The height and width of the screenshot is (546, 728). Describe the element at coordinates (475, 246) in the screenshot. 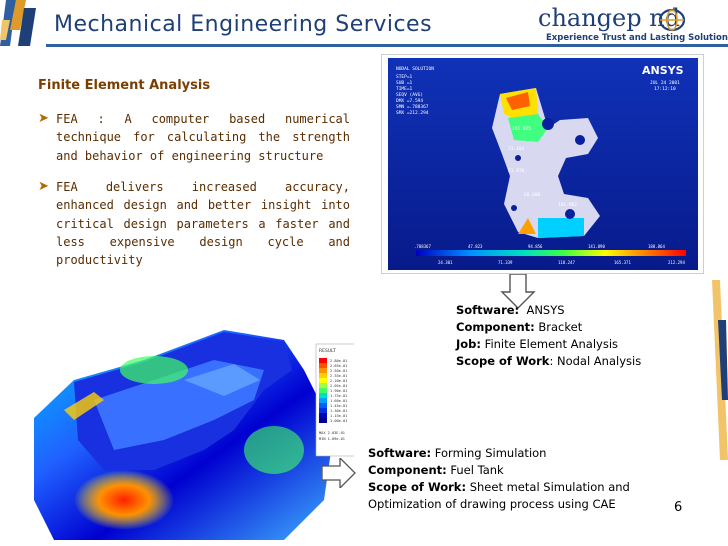

I see `svg-text: 47.823` at that location.